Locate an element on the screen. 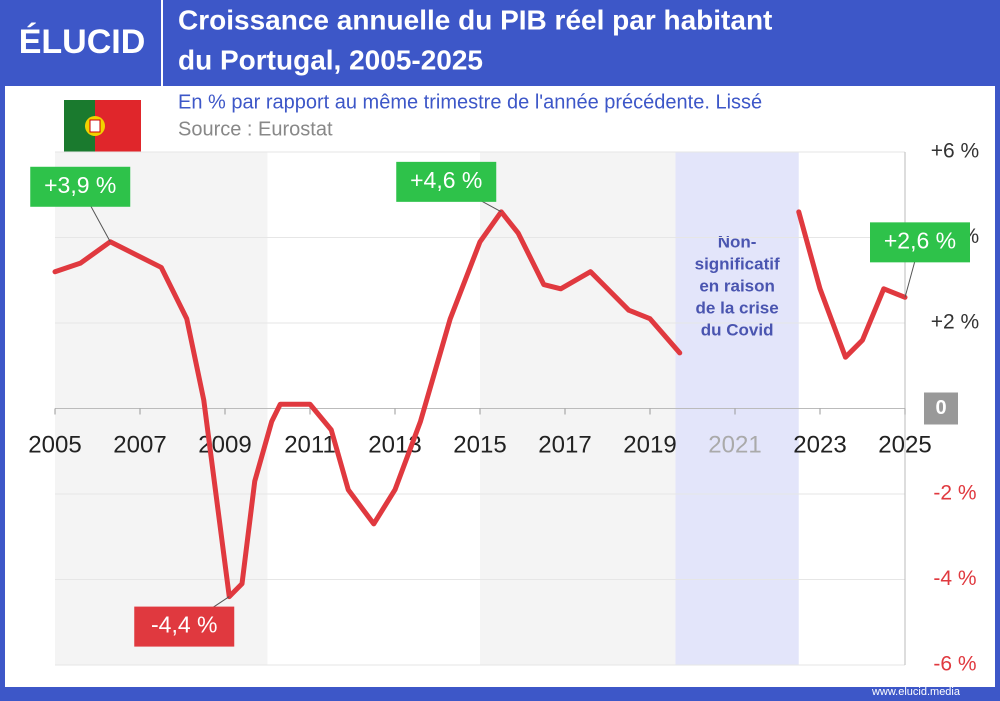 The width and height of the screenshot is (1000, 701). x-tick-label: 2017 is located at coordinates (564, 444).